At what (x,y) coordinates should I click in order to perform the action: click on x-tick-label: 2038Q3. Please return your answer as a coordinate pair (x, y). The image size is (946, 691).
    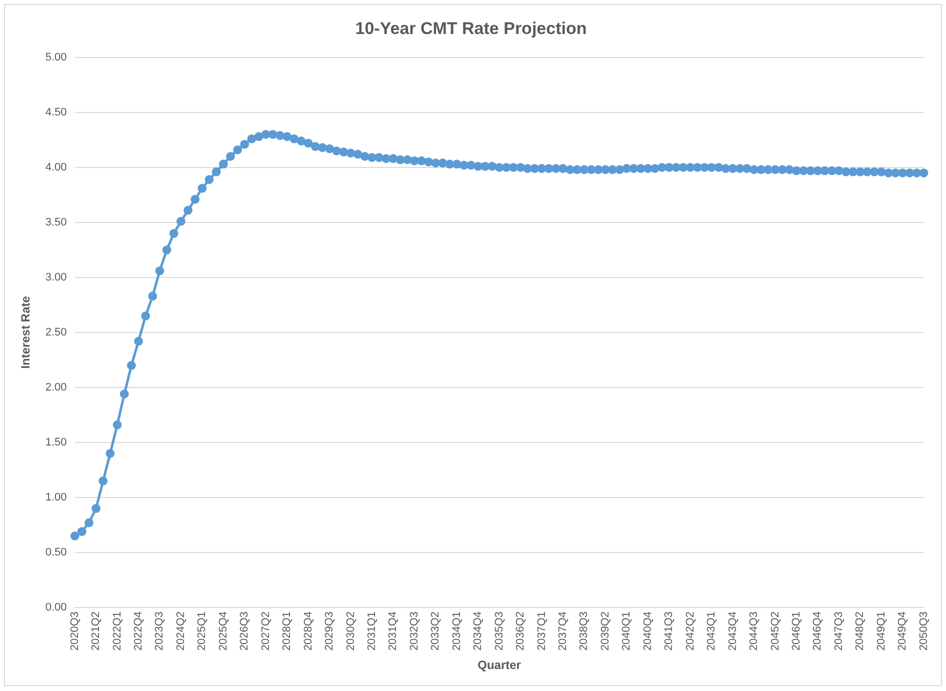
    Looking at the image, I should click on (584, 631).